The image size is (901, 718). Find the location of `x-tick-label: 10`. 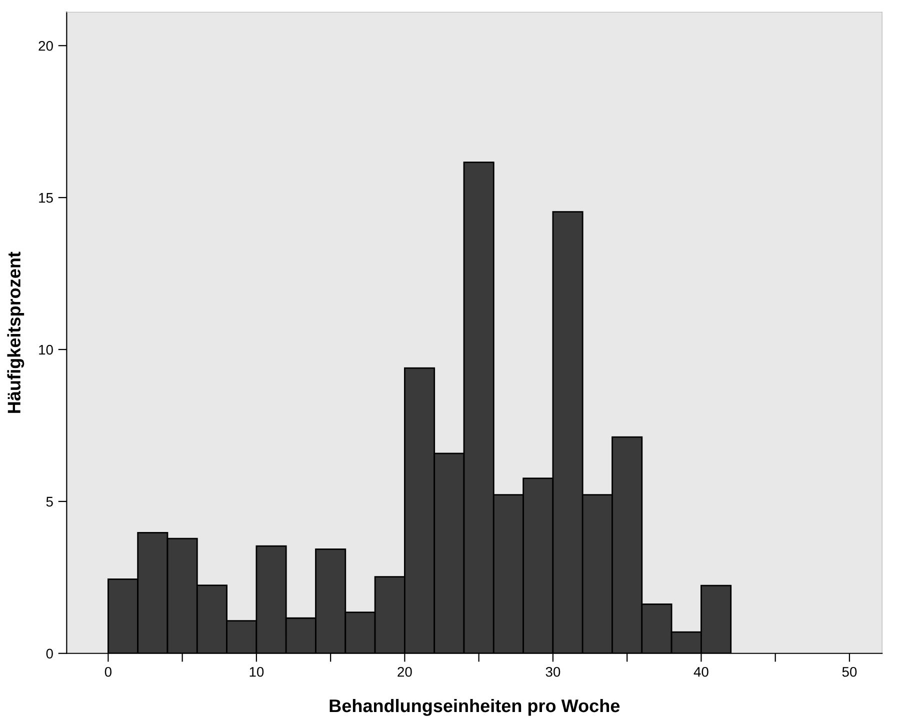

x-tick-label: 10 is located at coordinates (257, 671).